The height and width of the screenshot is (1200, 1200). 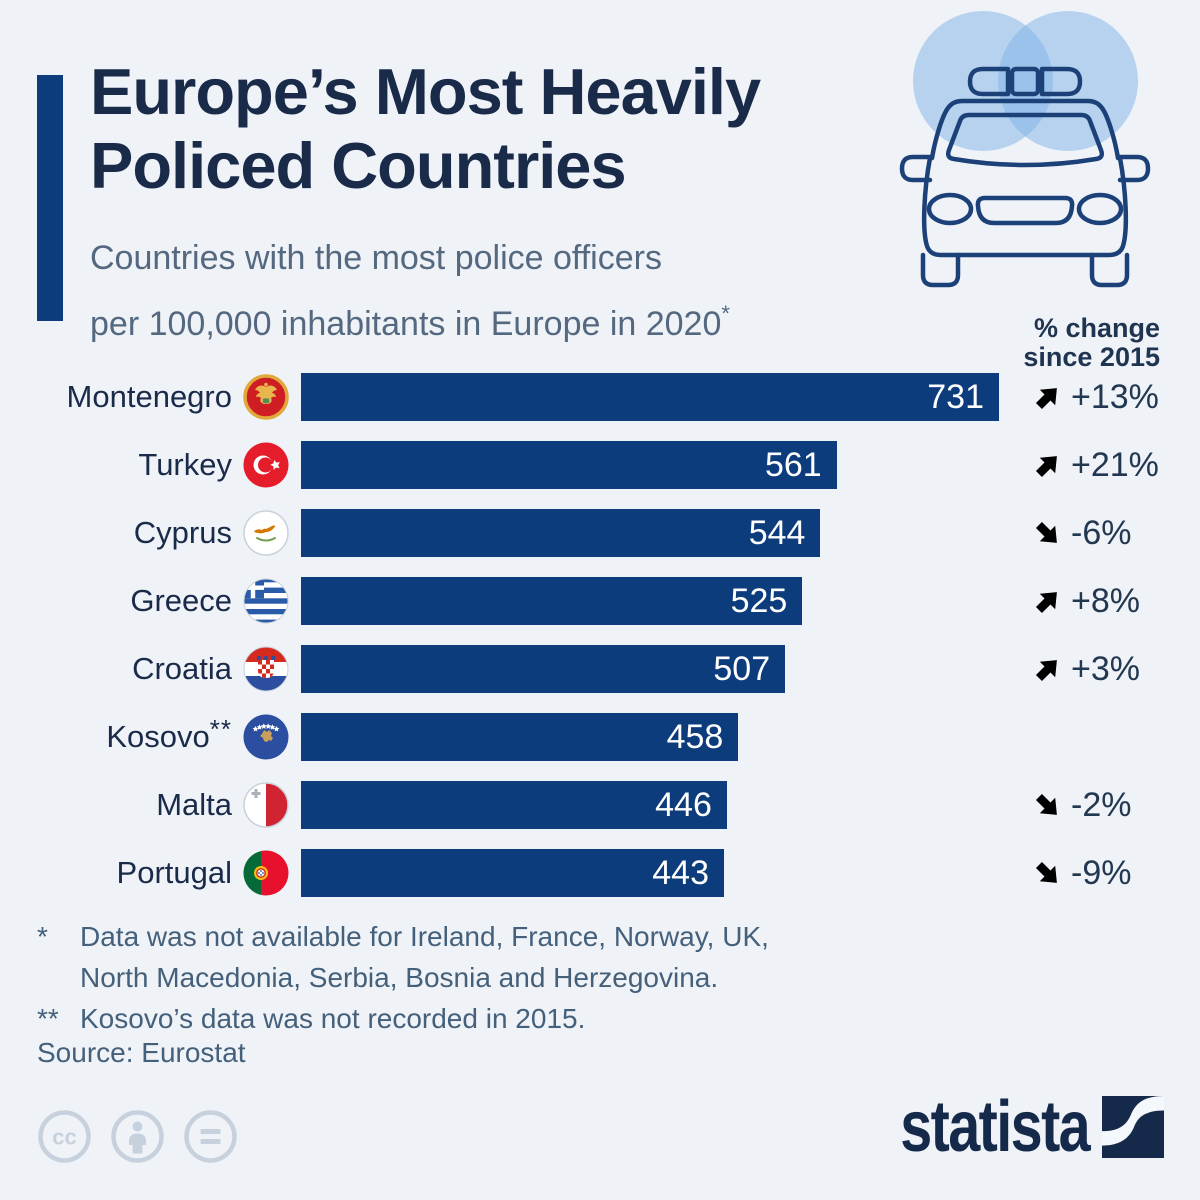 I want to click on svg-text: cc, so click(x=64, y=1137).